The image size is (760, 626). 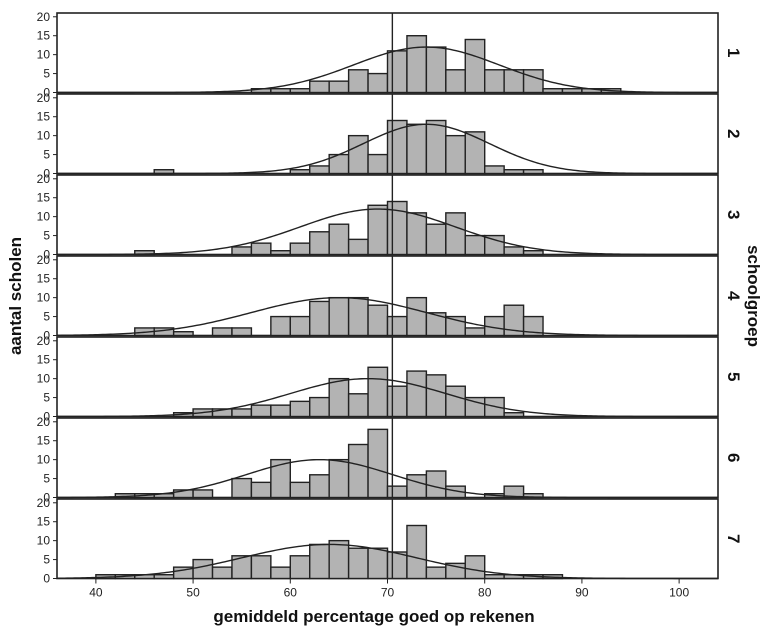 I want to click on x-axis-ticks: 40 50 60 70 80 90 100, so click(x=389, y=589).